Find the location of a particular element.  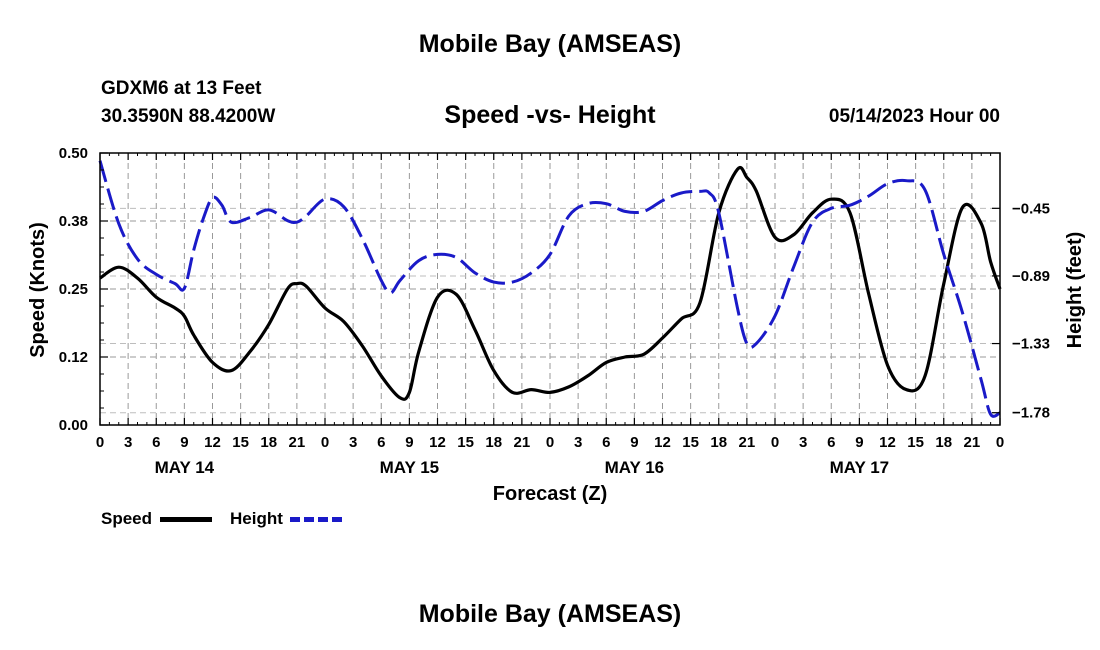

chart-subtitle: Speed -vs- Height is located at coordinates (550, 115).